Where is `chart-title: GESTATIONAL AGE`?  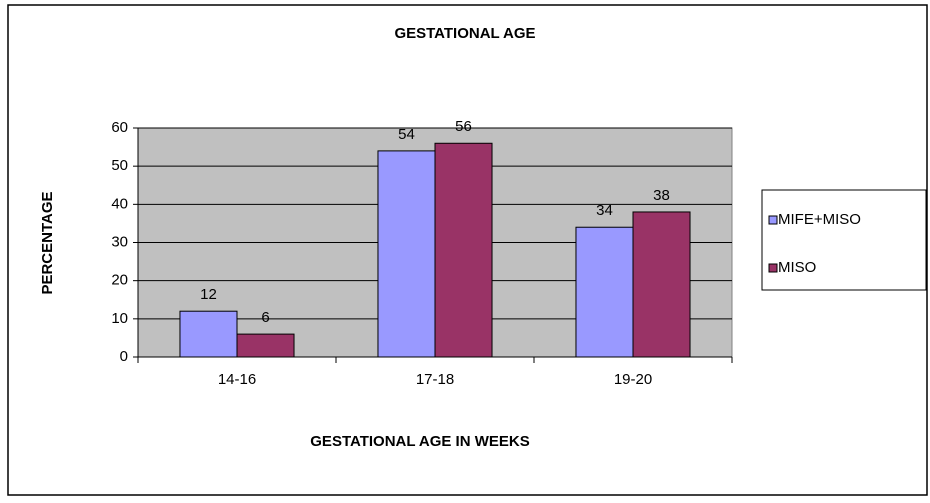
chart-title: GESTATIONAL AGE is located at coordinates (464, 33).